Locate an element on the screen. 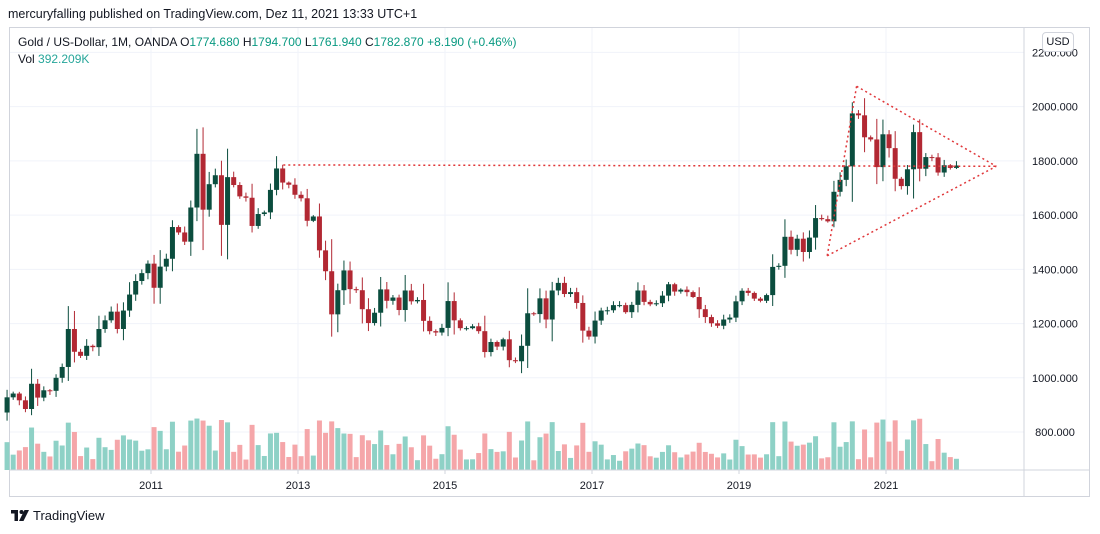 The height and width of the screenshot is (534, 1100). legend-symbol: Gold / US-Dollar, 1M, OANDA is located at coordinates (97, 42).